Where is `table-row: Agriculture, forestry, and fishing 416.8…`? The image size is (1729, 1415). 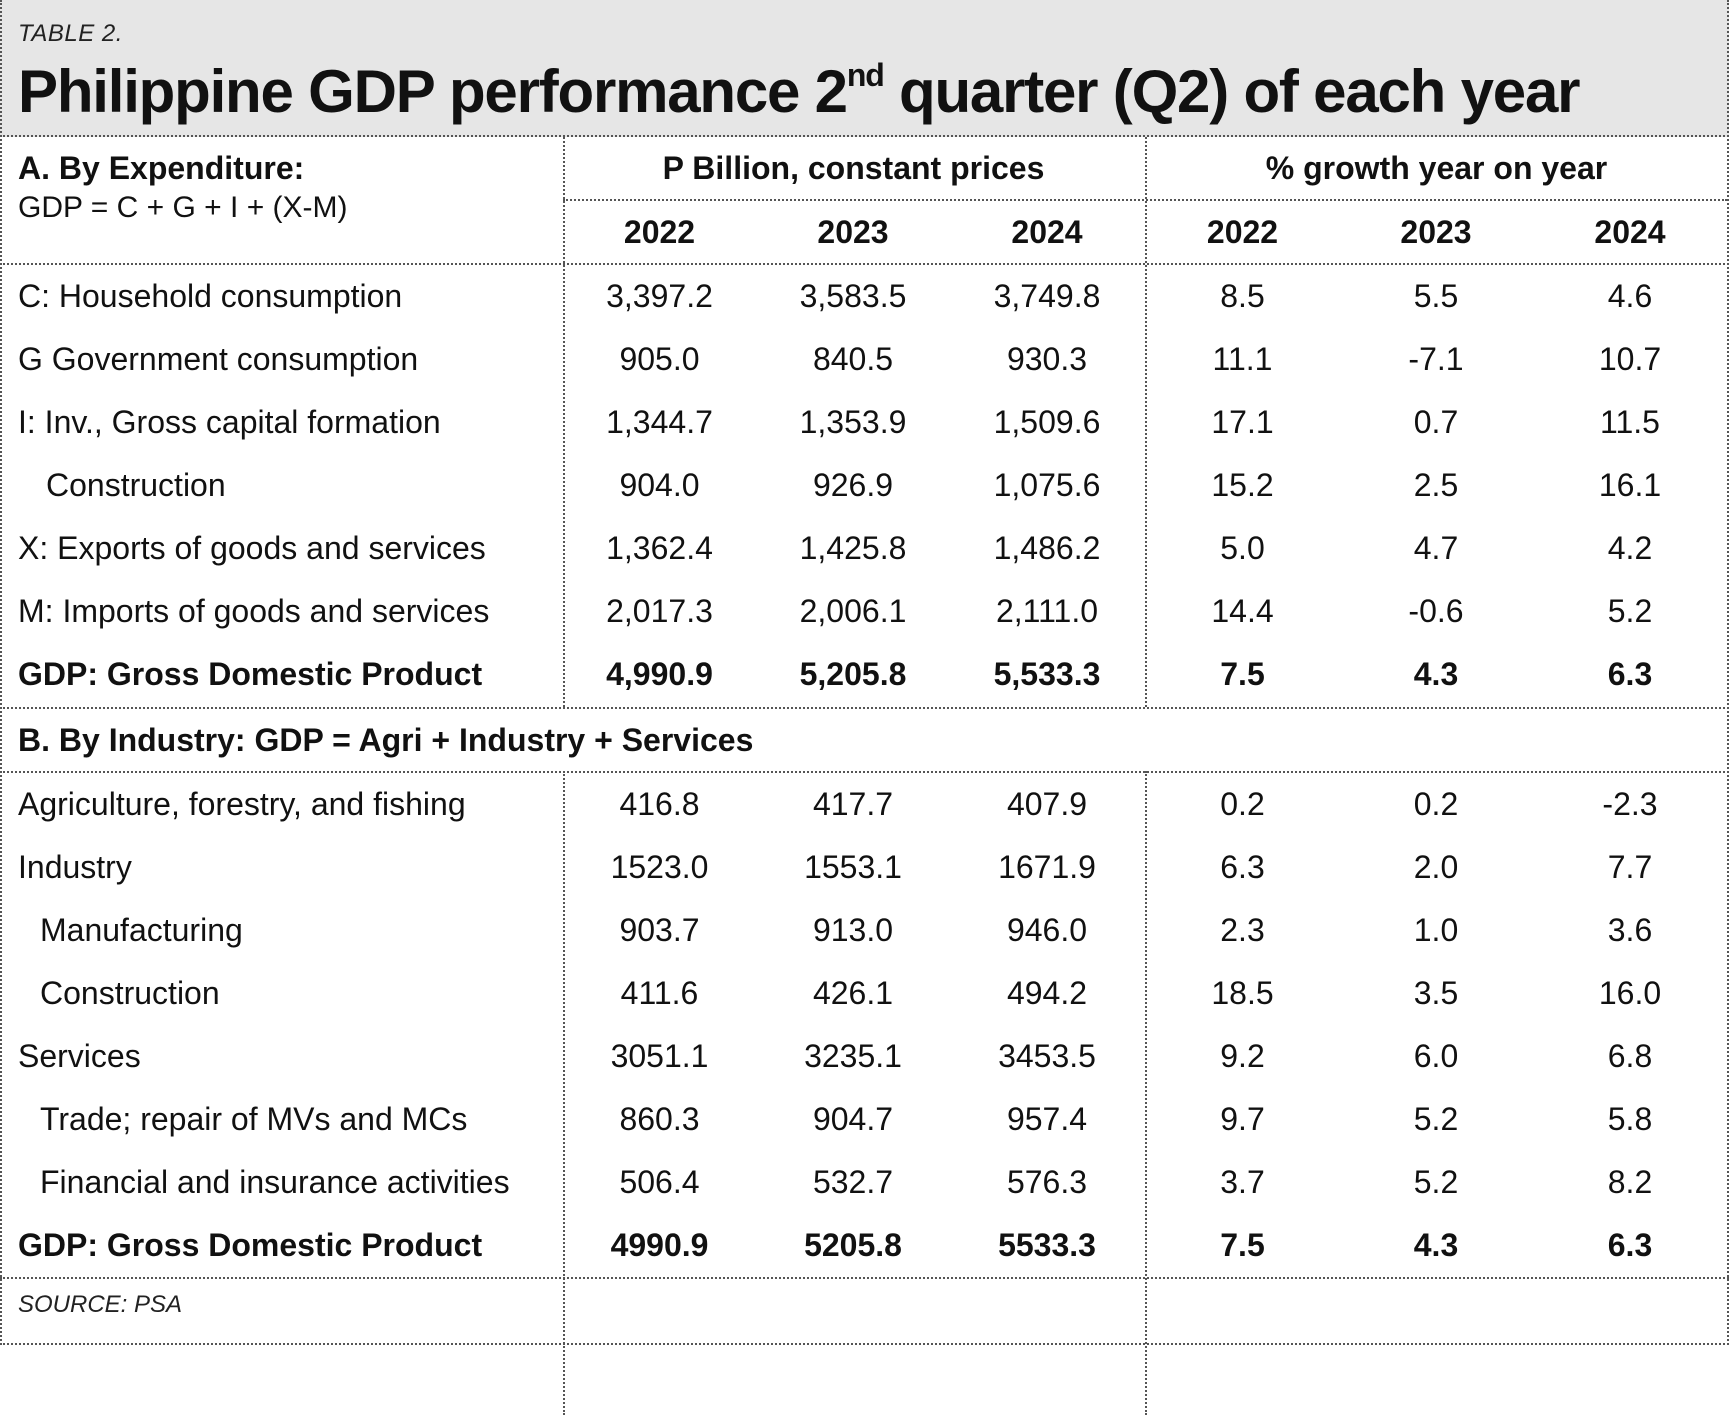 table-row: Agriculture, forestry, and fishing 416.8… is located at coordinates (864, 804).